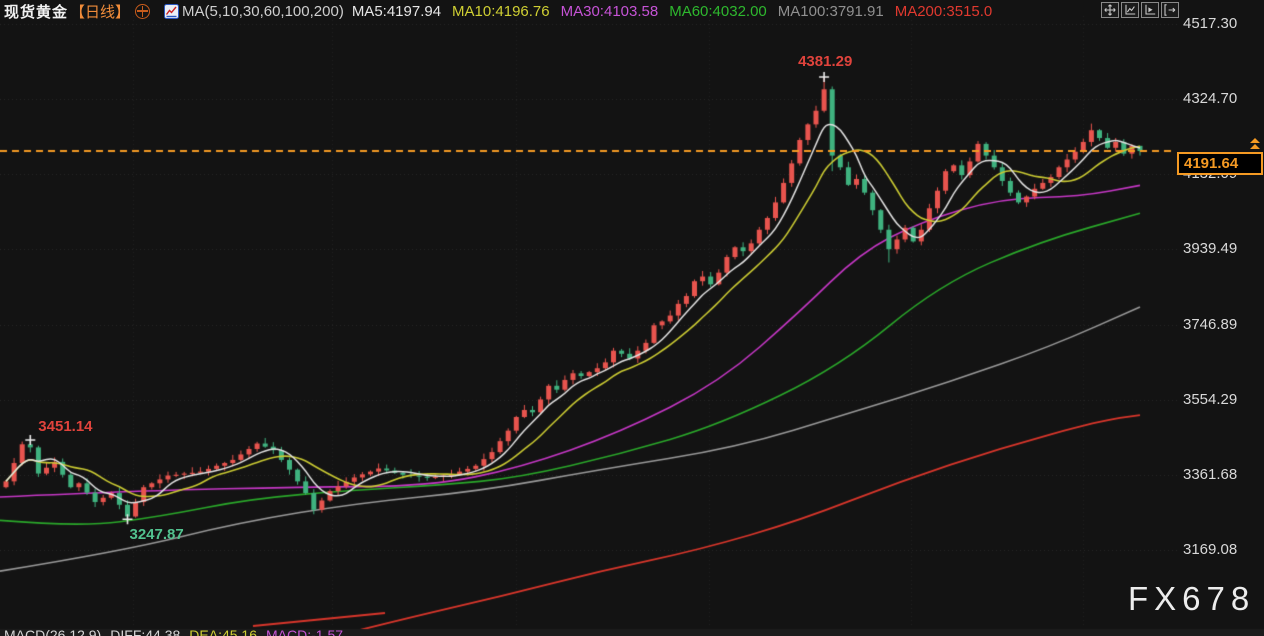 The width and height of the screenshot is (1264, 636). I want to click on price-annotation-1: 3247.87, so click(156, 535).